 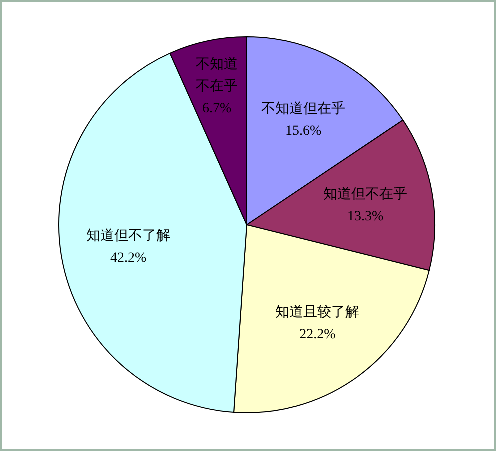 What do you see at coordinates (365, 216) in the screenshot?
I see `data-label: 13.3%` at bounding box center [365, 216].